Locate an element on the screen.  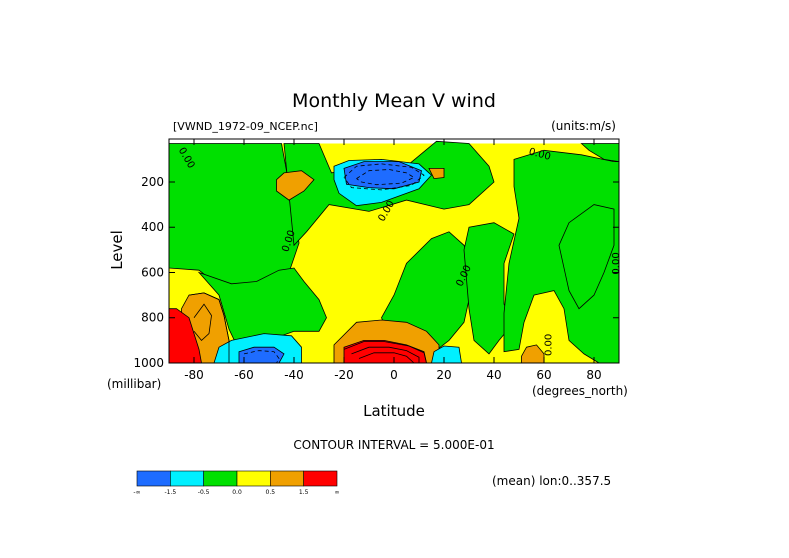
x-tick-label-7: 60 is located at coordinates (543, 375).